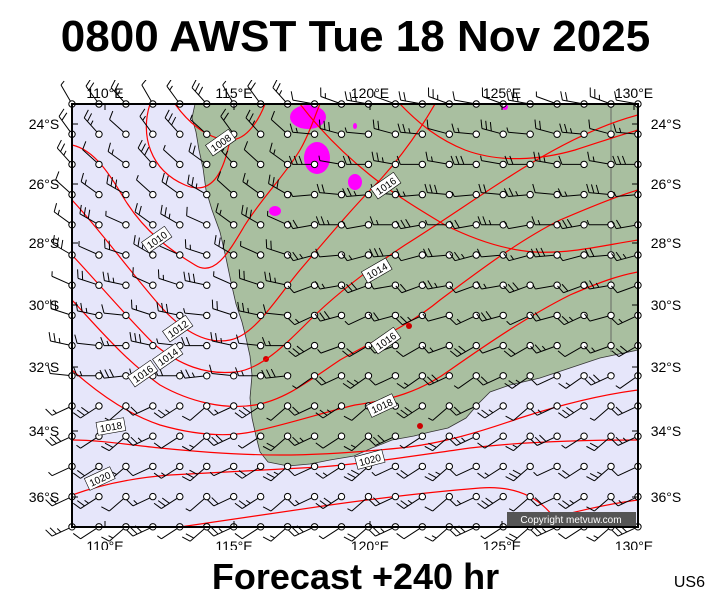 The height and width of the screenshot is (600, 711). I want to click on lat-labels-right: 24°S 26°S 28°S 30°S 32°S 34°S 36°S, so click(666, 310).